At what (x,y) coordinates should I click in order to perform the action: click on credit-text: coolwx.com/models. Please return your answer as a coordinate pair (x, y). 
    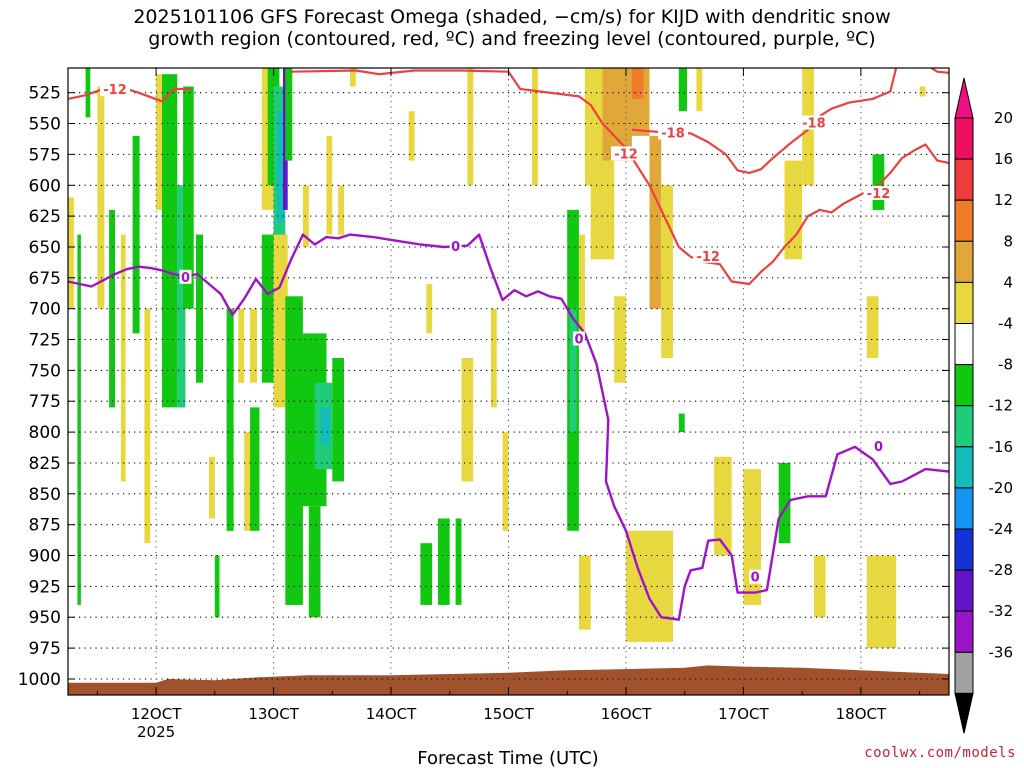
    Looking at the image, I should click on (940, 753).